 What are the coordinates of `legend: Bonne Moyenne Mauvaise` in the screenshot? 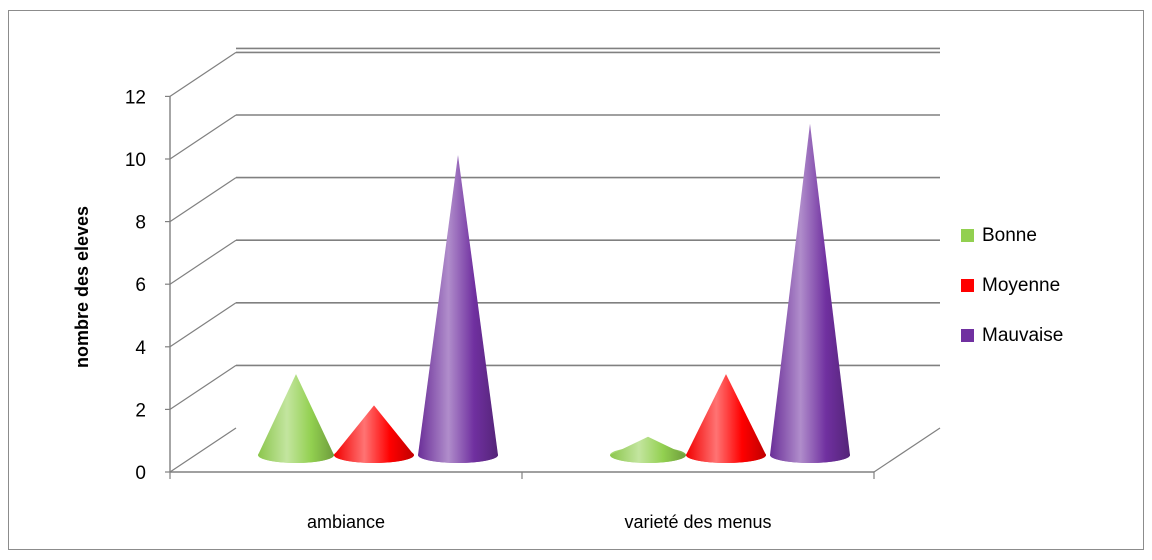 It's located at (1012, 285).